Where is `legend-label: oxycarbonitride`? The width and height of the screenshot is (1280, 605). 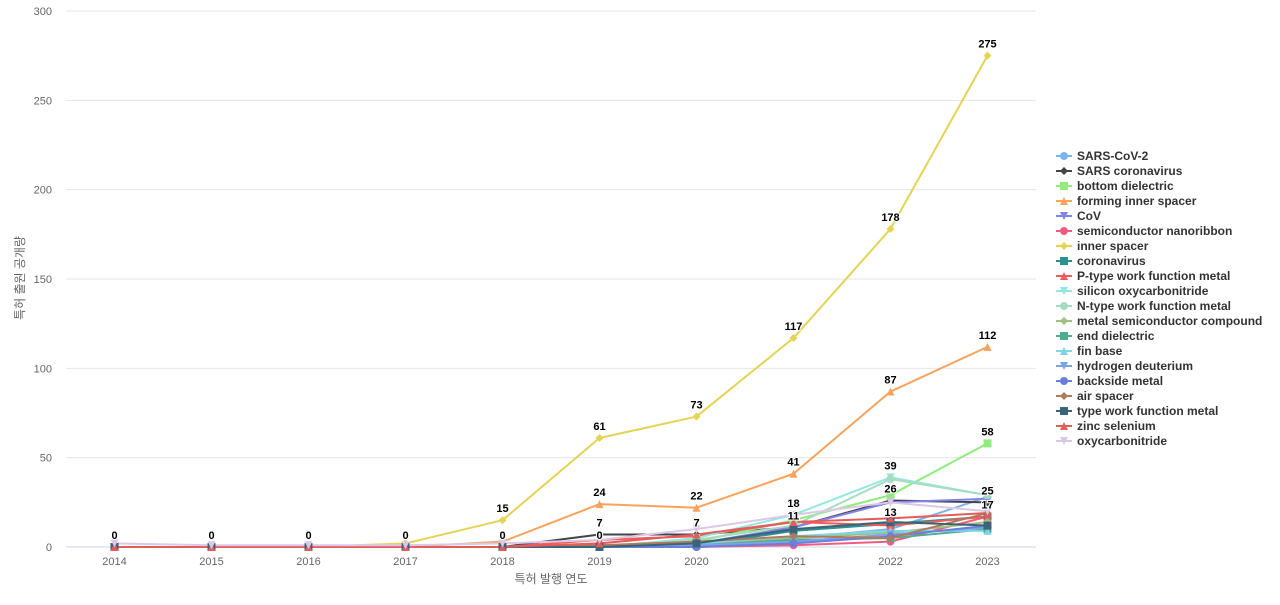 legend-label: oxycarbonitride is located at coordinates (1122, 440).